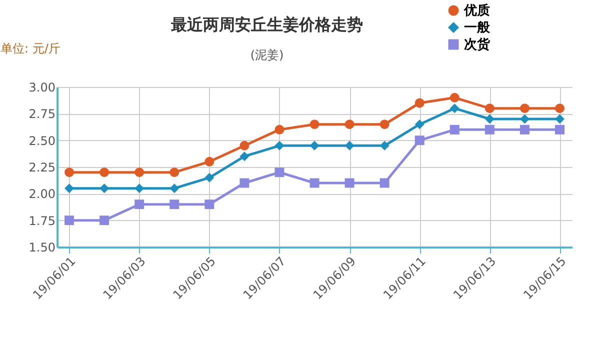 The image size is (600, 350). Describe the element at coordinates (42, 167) in the screenshot. I see `y-tick-label: 2.25` at that location.